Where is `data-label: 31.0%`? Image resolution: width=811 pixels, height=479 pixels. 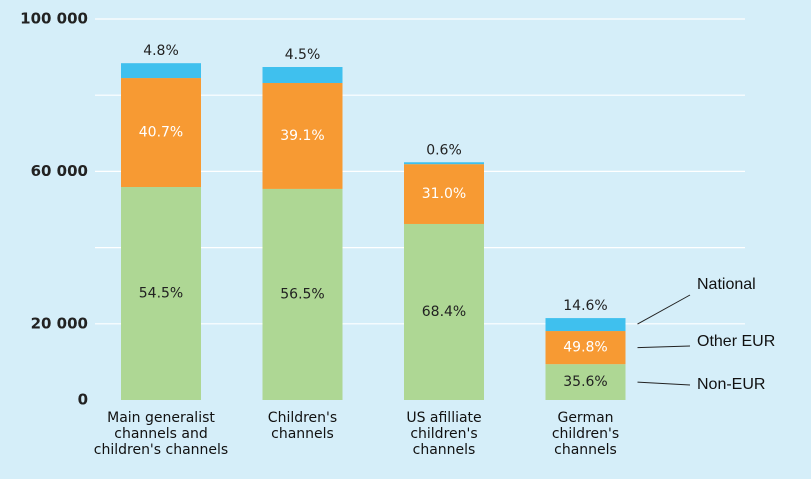 data-label: 31.0% is located at coordinates (444, 194).